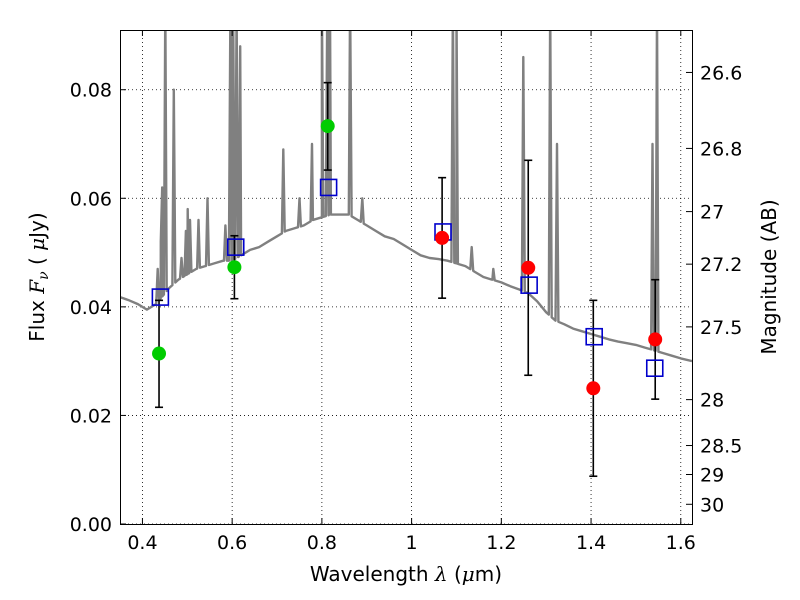 The width and height of the screenshot is (800, 600). Describe the element at coordinates (91, 416) in the screenshot. I see `y-tick-label: 0.02` at that location.